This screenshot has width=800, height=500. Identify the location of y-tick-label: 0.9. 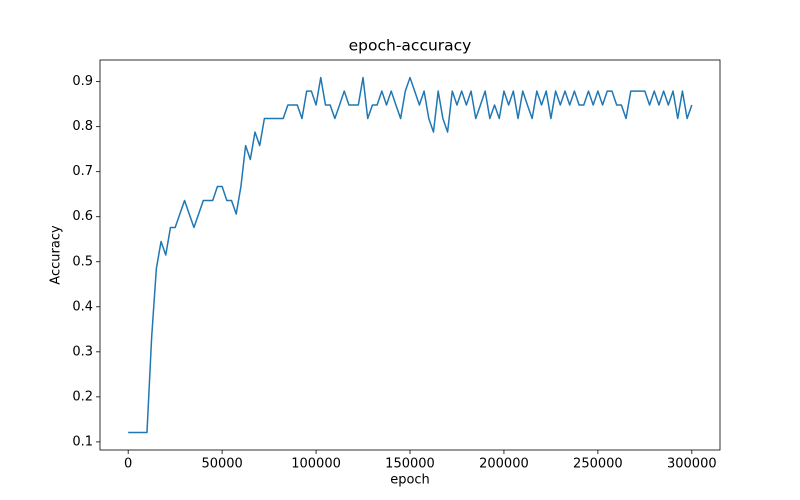
(82, 81).